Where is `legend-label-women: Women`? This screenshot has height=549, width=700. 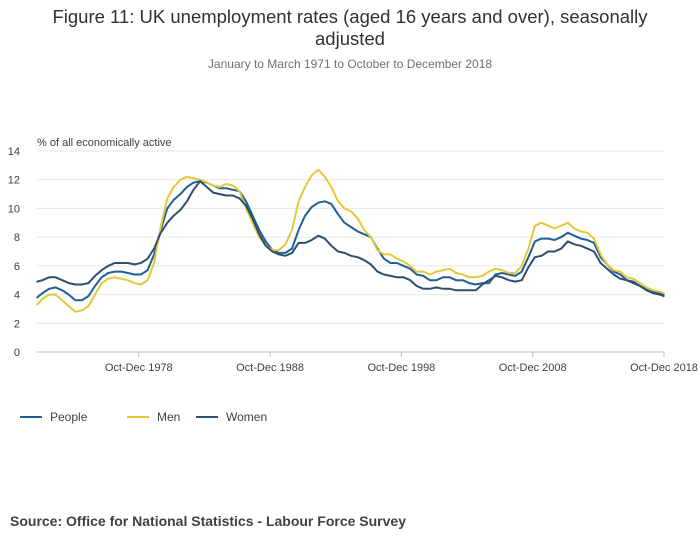 legend-label-women: Women is located at coordinates (246, 417).